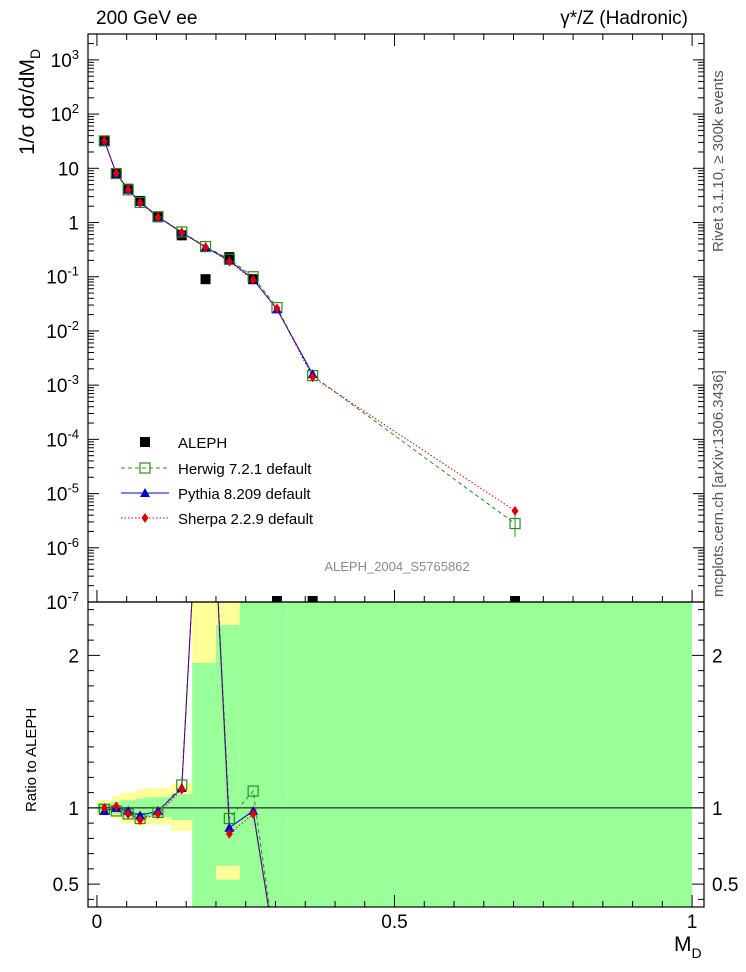 This screenshot has width=746, height=972. I want to click on ratio-y-axis-label: Ratio to ALEPH, so click(31, 760).